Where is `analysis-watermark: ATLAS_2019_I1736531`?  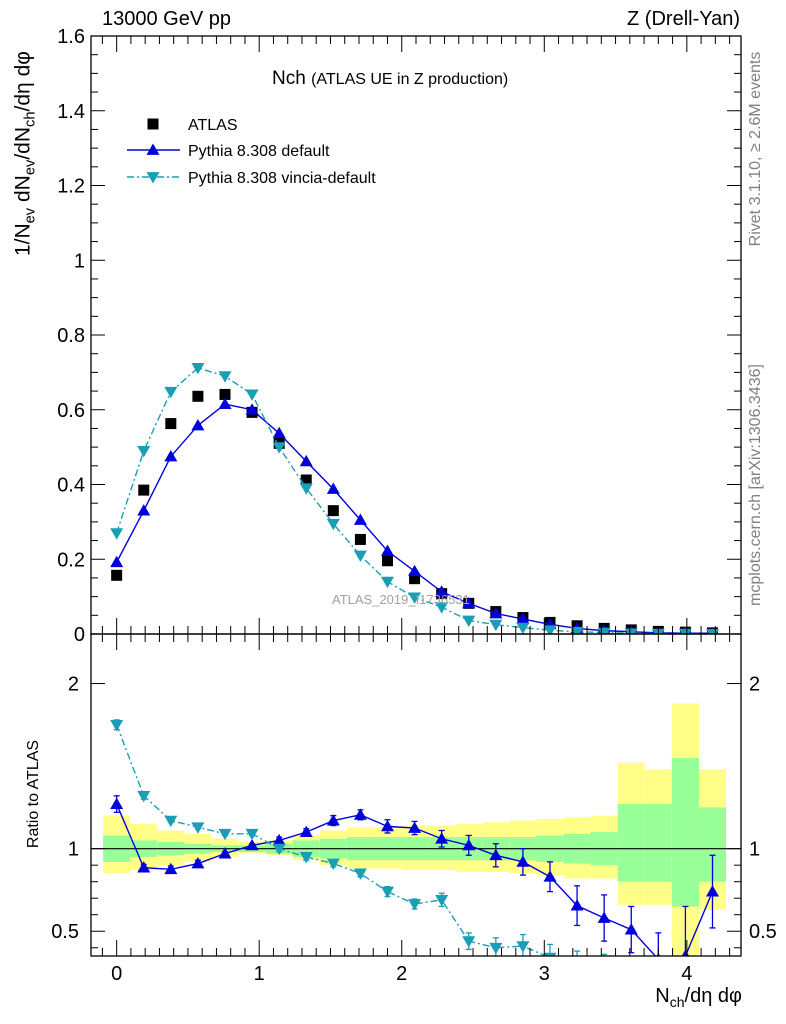 analysis-watermark: ATLAS_2019_I1736531 is located at coordinates (401, 599).